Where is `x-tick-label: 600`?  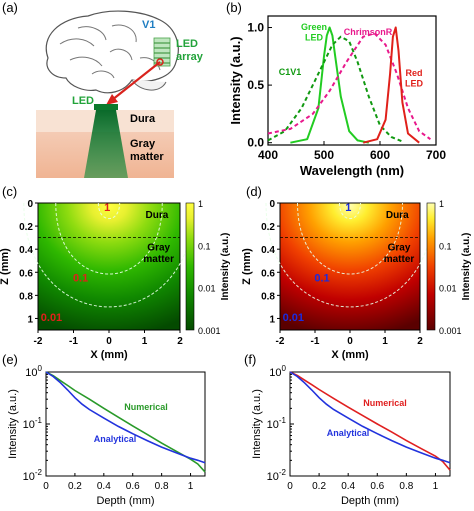 x-tick-label: 600 is located at coordinates (380, 155).